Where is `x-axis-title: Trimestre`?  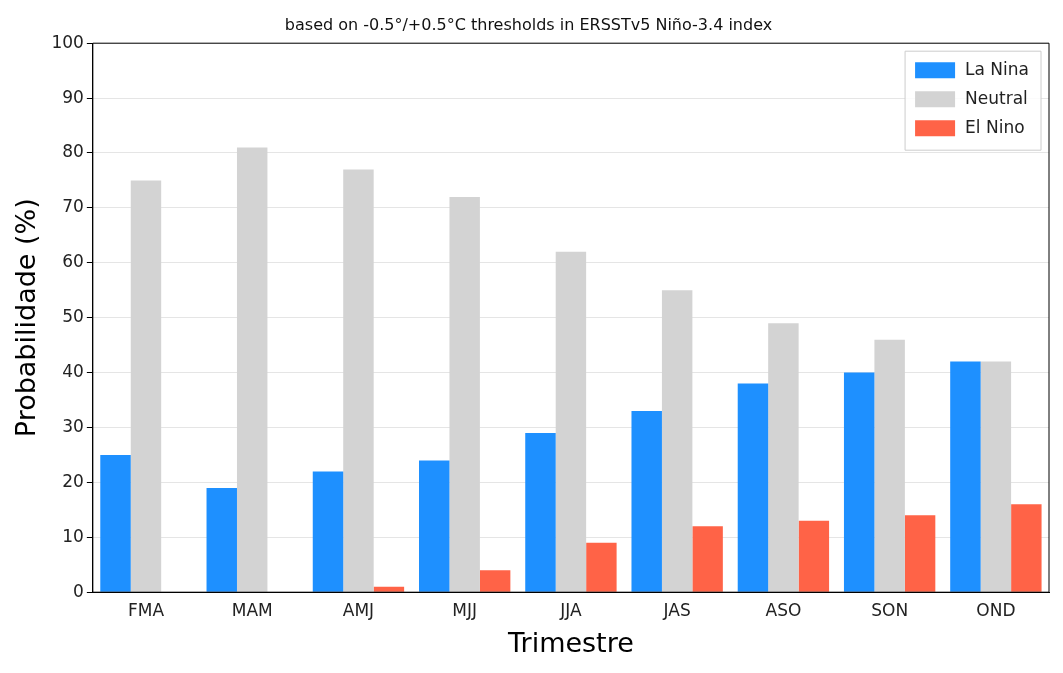
x-axis-title: Trimestre is located at coordinates (570, 642).